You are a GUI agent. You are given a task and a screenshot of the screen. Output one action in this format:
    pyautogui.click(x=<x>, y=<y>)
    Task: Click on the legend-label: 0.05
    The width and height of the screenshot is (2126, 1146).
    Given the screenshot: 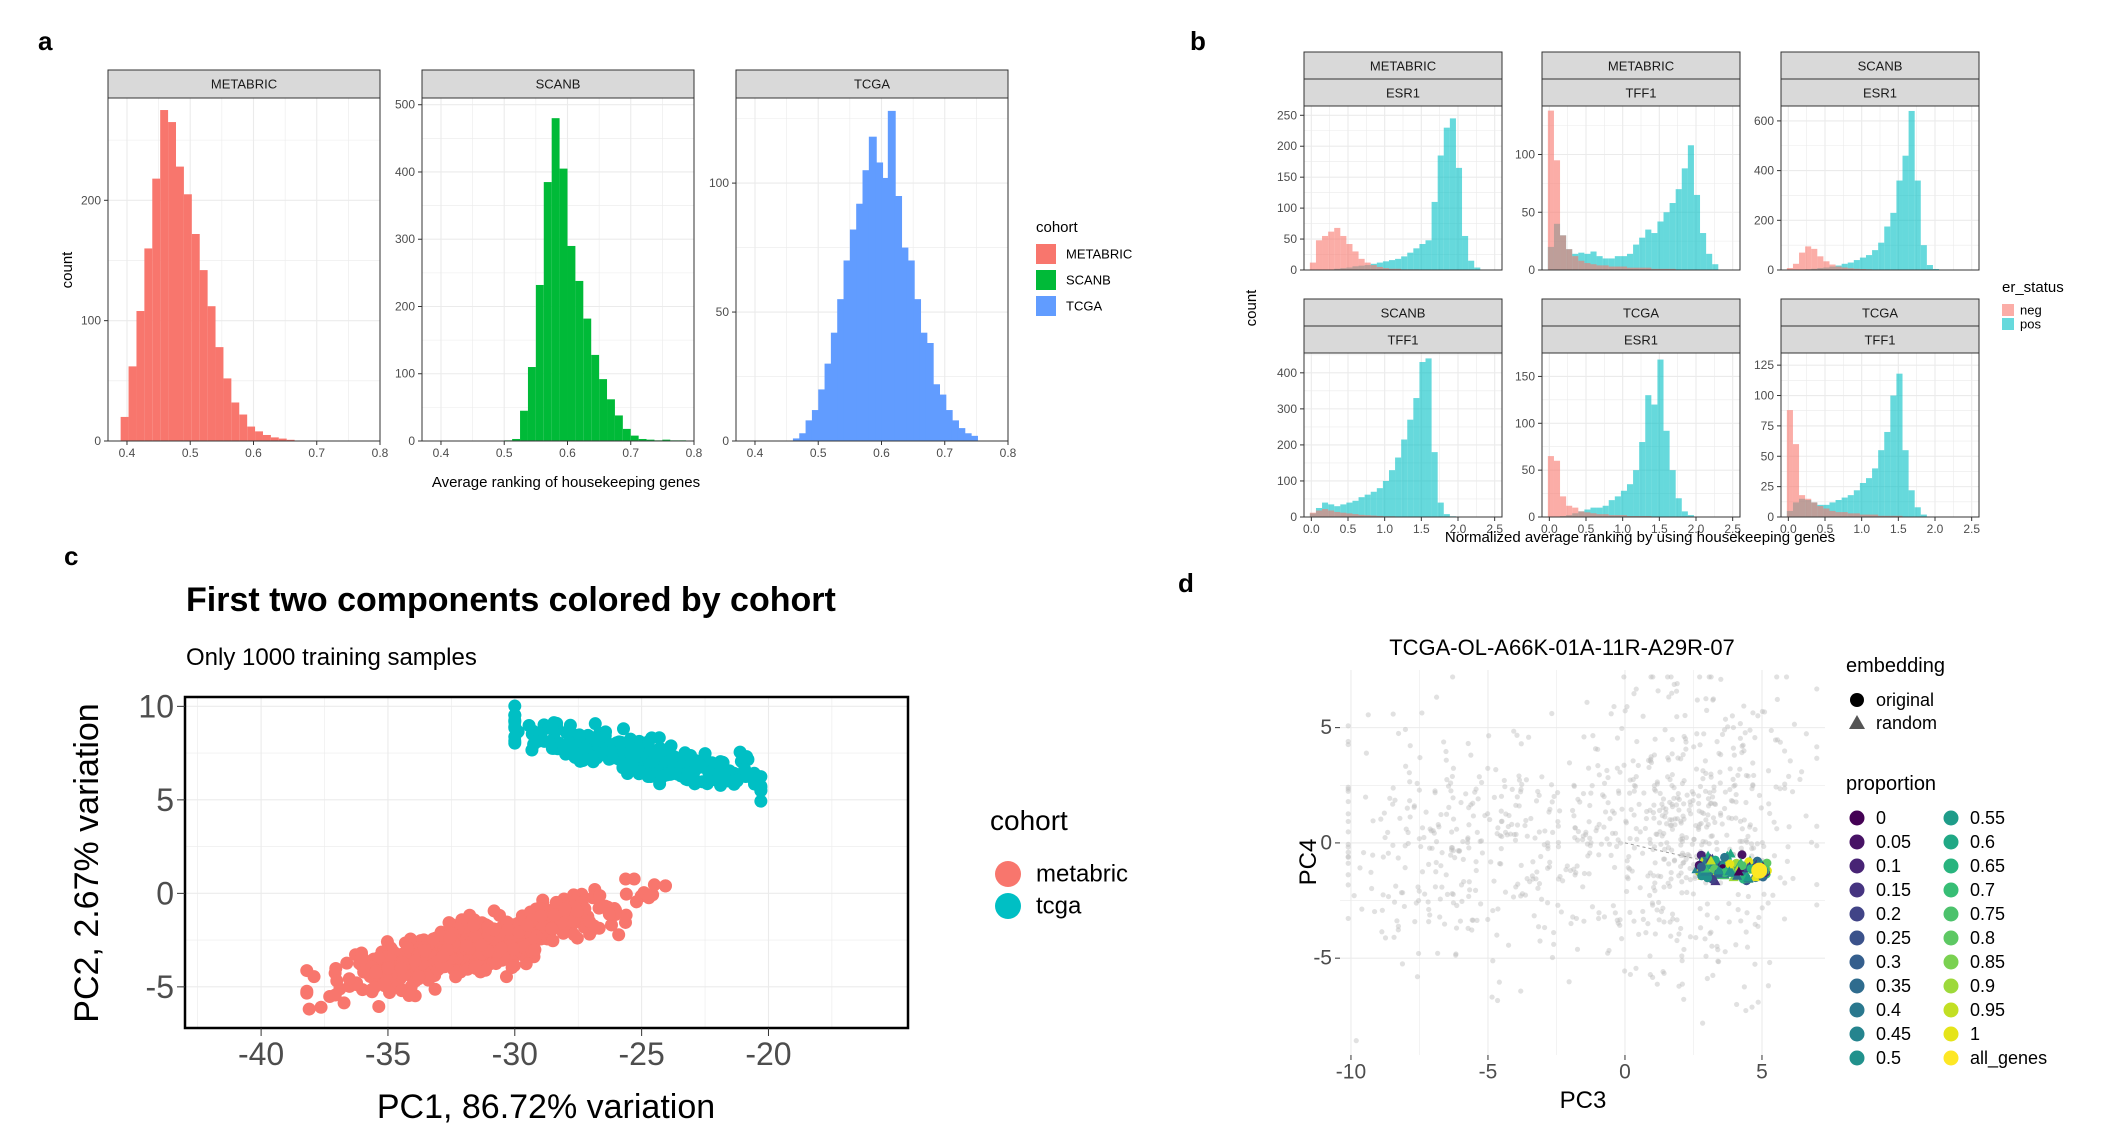 What is the action you would take?
    pyautogui.click(x=1893, y=842)
    